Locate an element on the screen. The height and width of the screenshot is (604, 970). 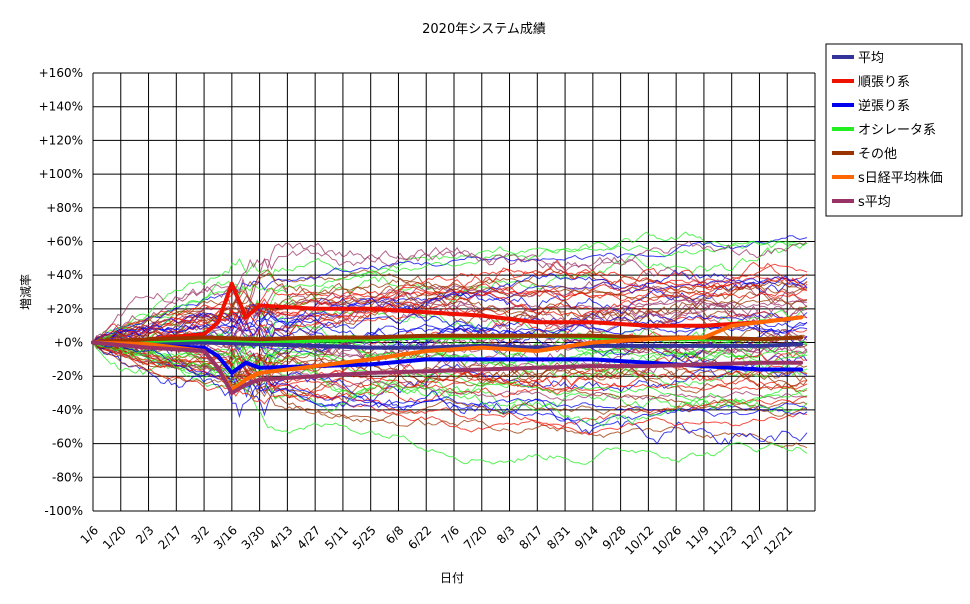
y-tick-label: +160% is located at coordinates (61, 73).